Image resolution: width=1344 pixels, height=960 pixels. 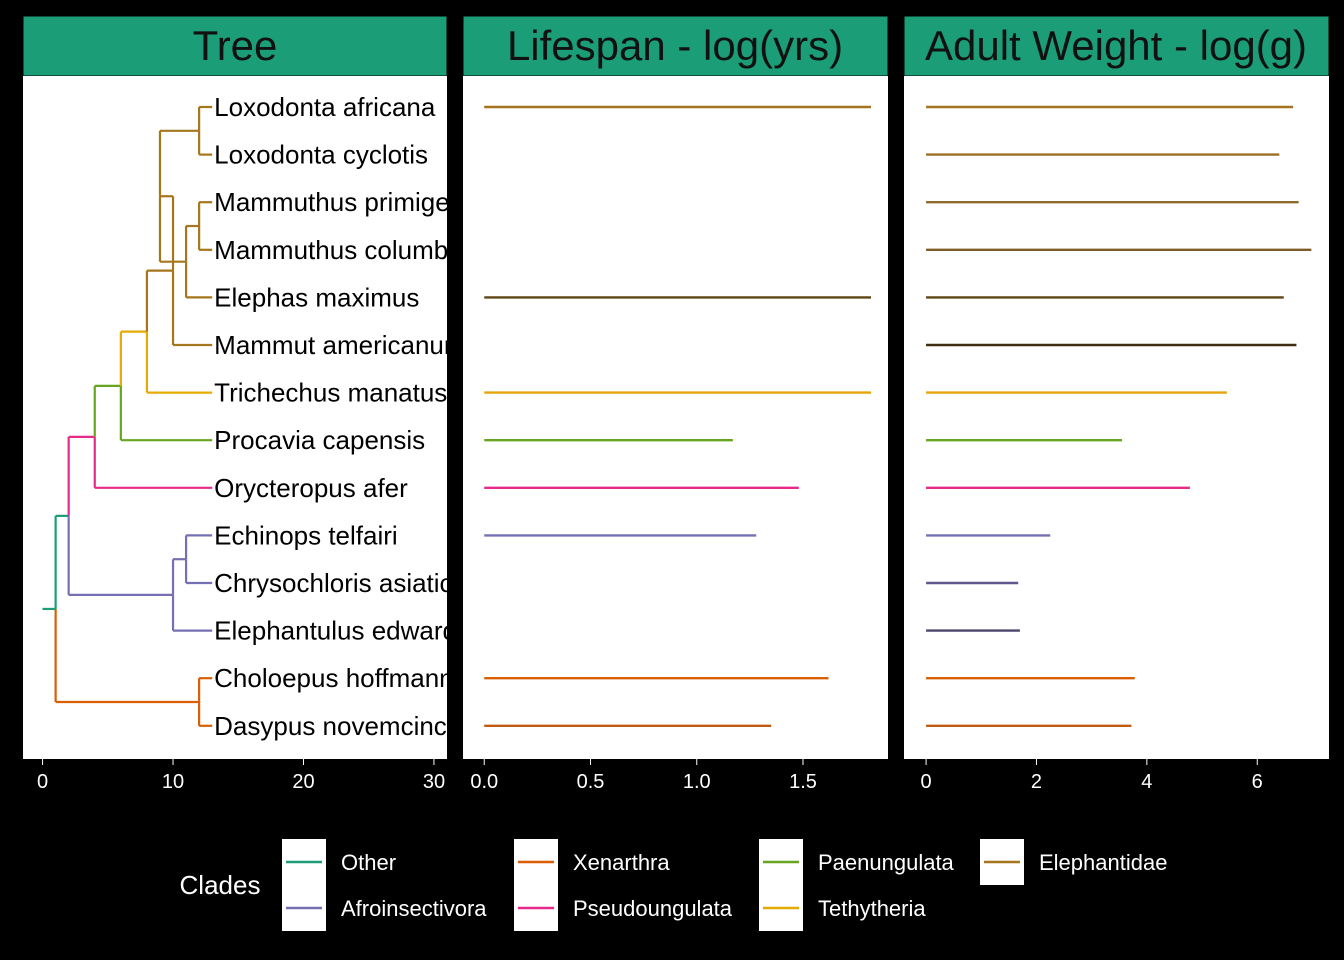 What do you see at coordinates (341, 631) in the screenshot?
I see `tree-tip-label: Elephantulus edwardii` at bounding box center [341, 631].